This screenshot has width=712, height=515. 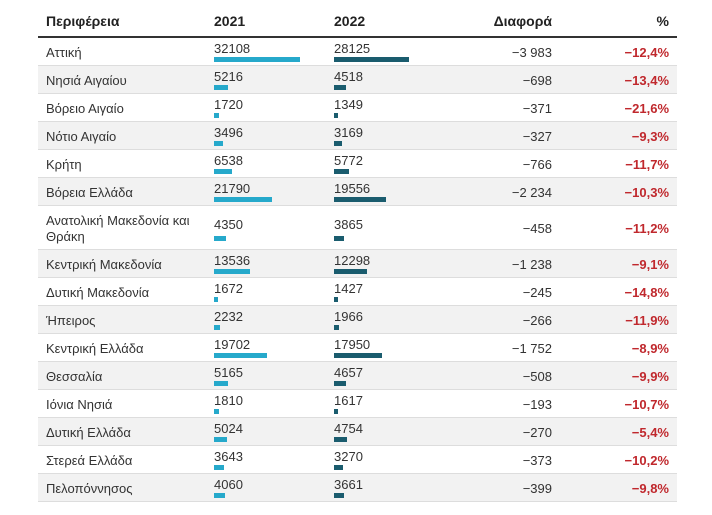 What do you see at coordinates (348, 372) in the screenshot?
I see `value-2022: 4657` at bounding box center [348, 372].